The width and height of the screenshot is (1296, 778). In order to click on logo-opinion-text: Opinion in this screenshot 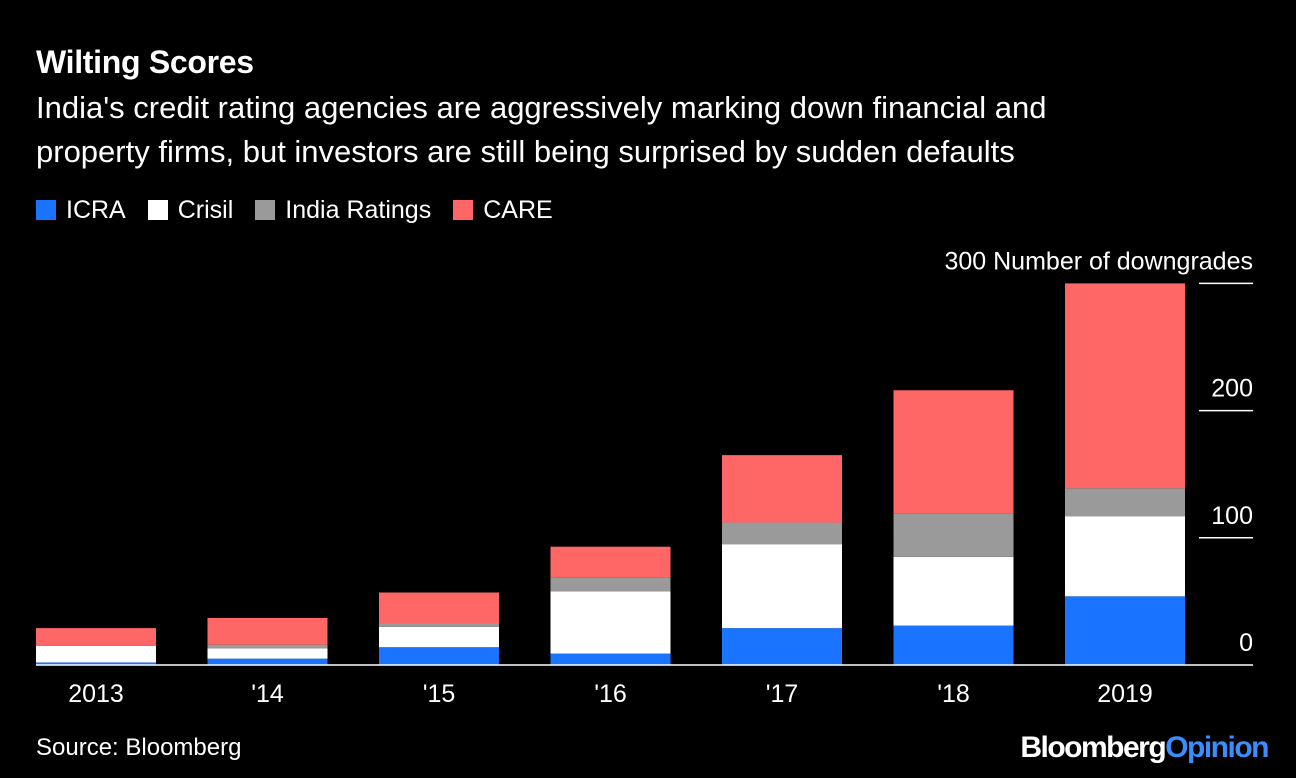, I will do `click(1217, 747)`.